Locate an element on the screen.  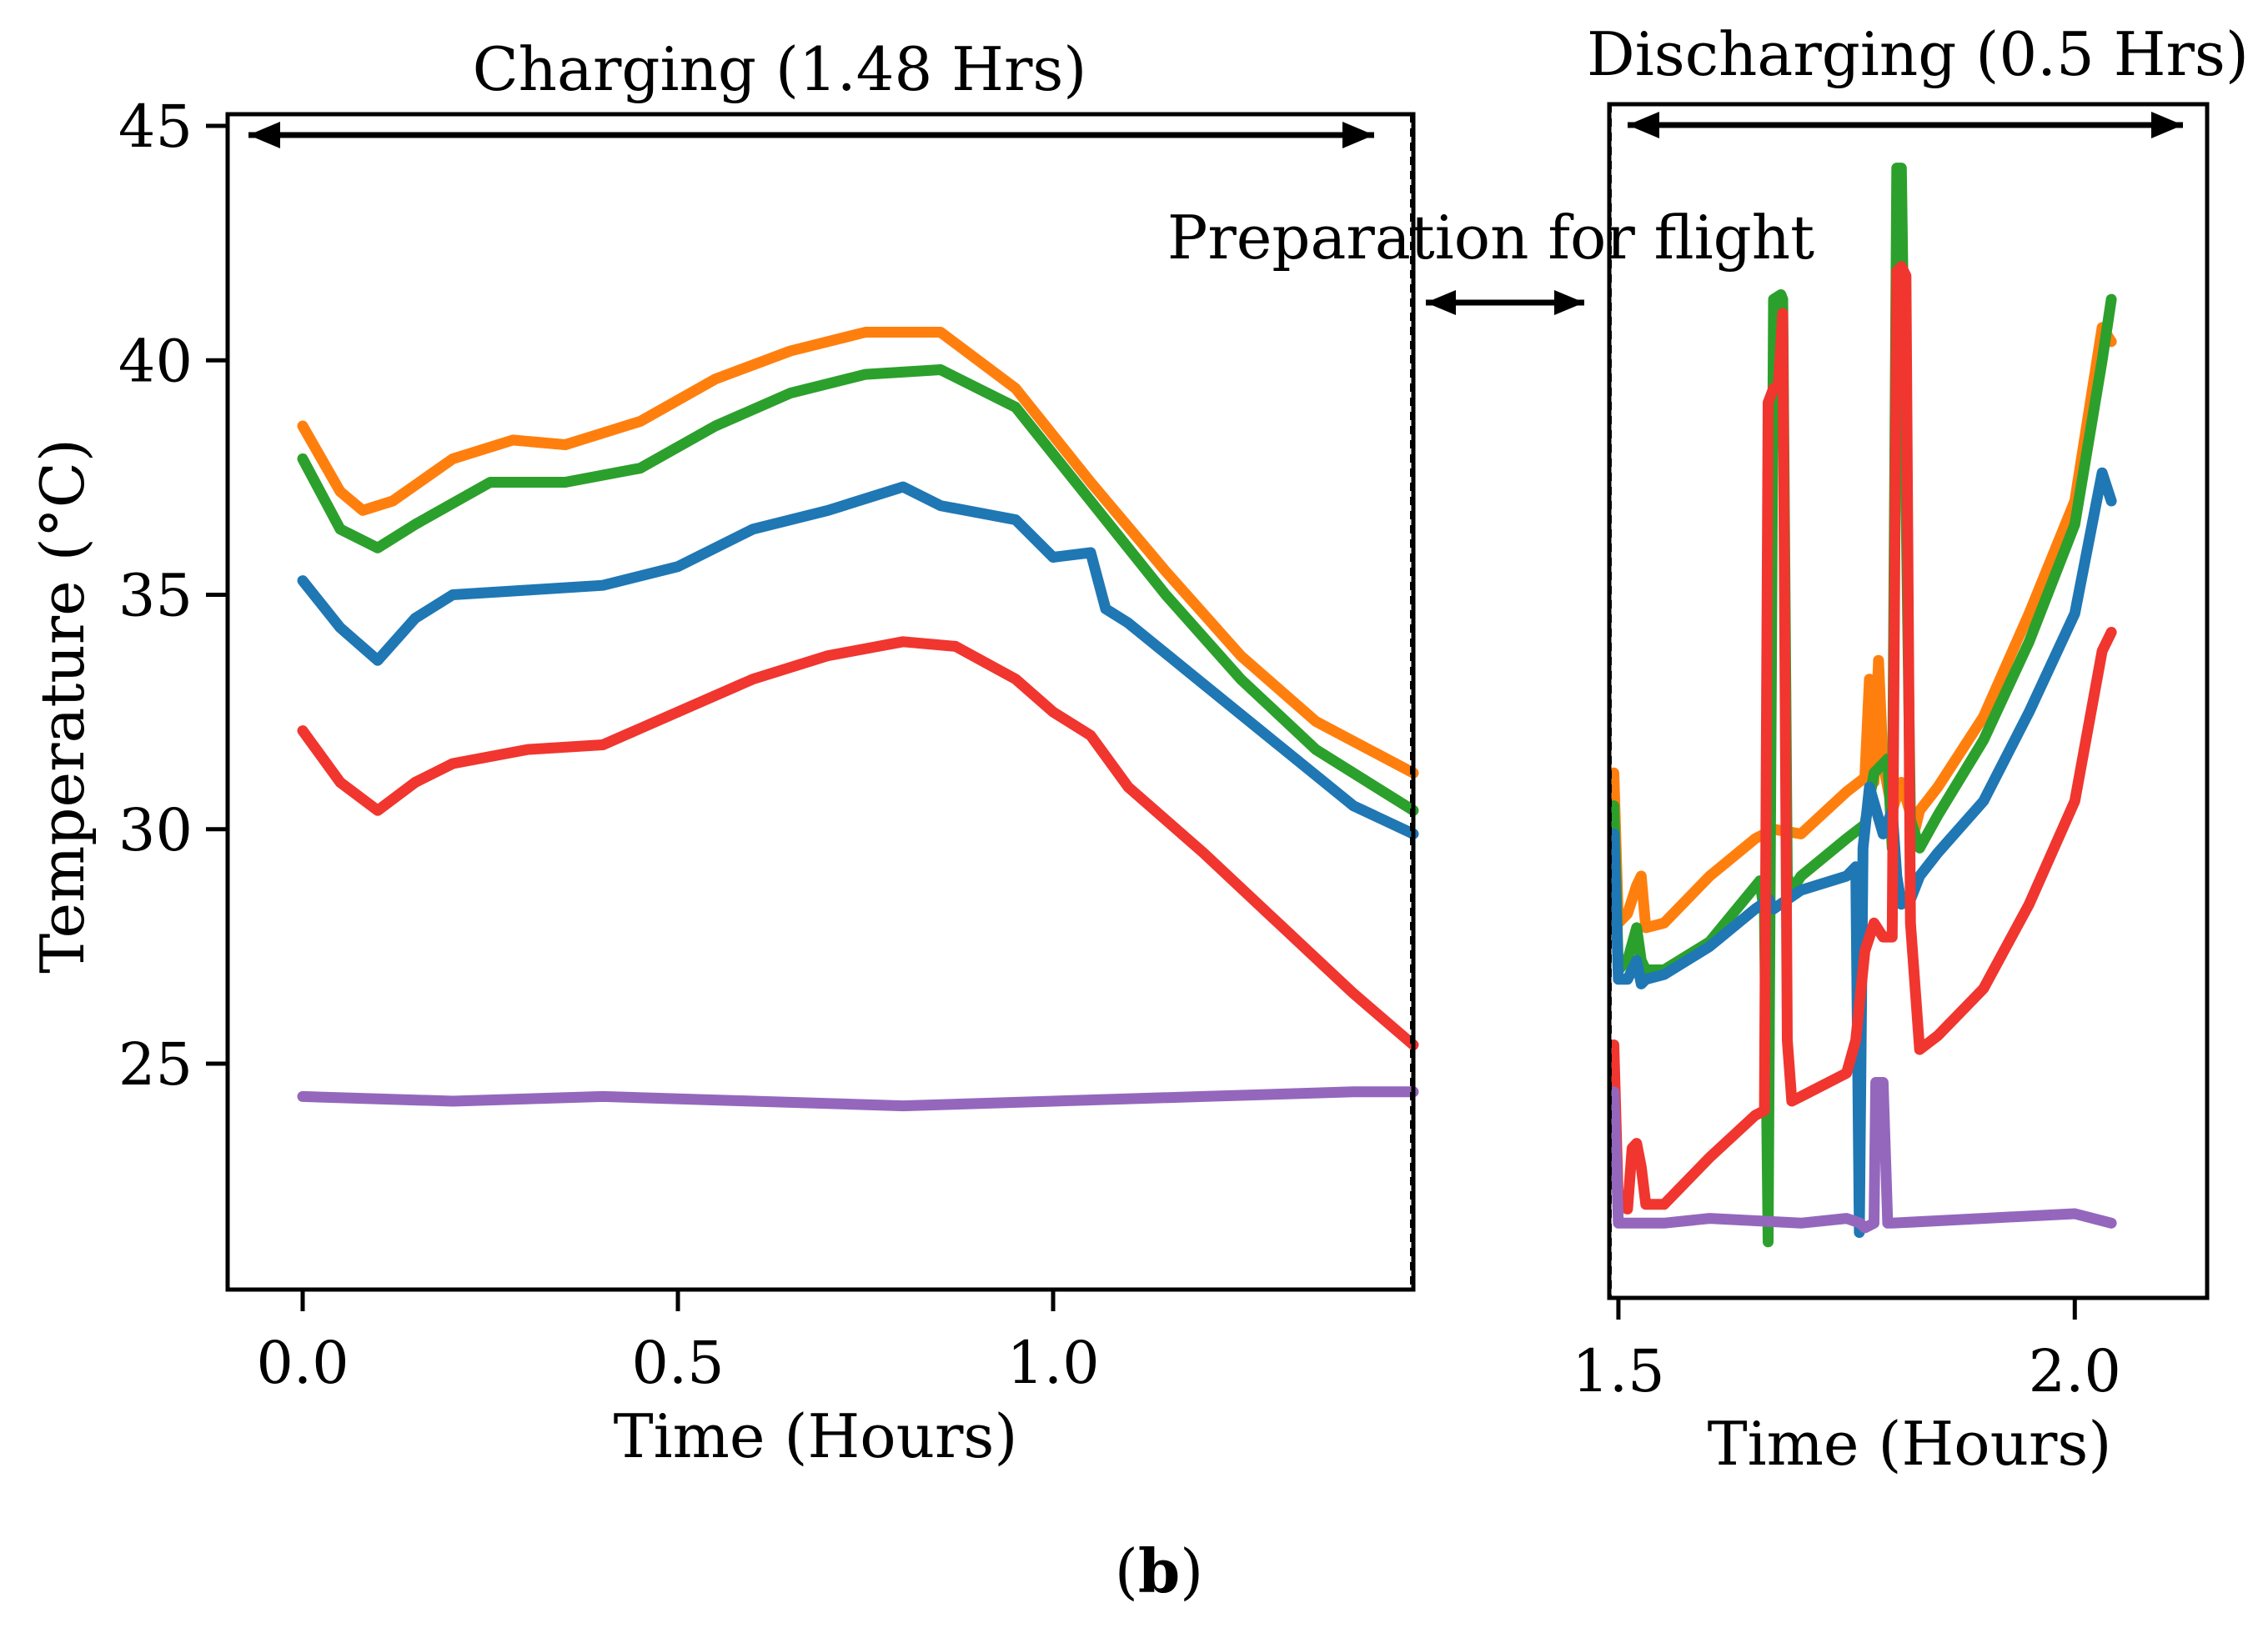
y-tick-label: 40 is located at coordinates (155, 361).